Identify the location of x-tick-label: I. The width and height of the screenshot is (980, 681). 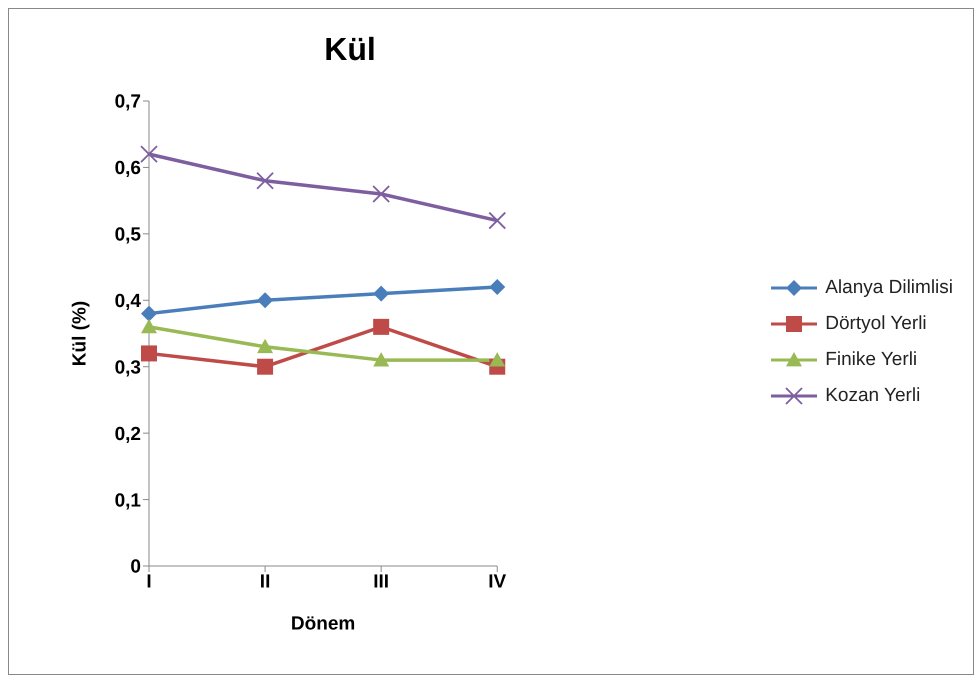
(149, 581).